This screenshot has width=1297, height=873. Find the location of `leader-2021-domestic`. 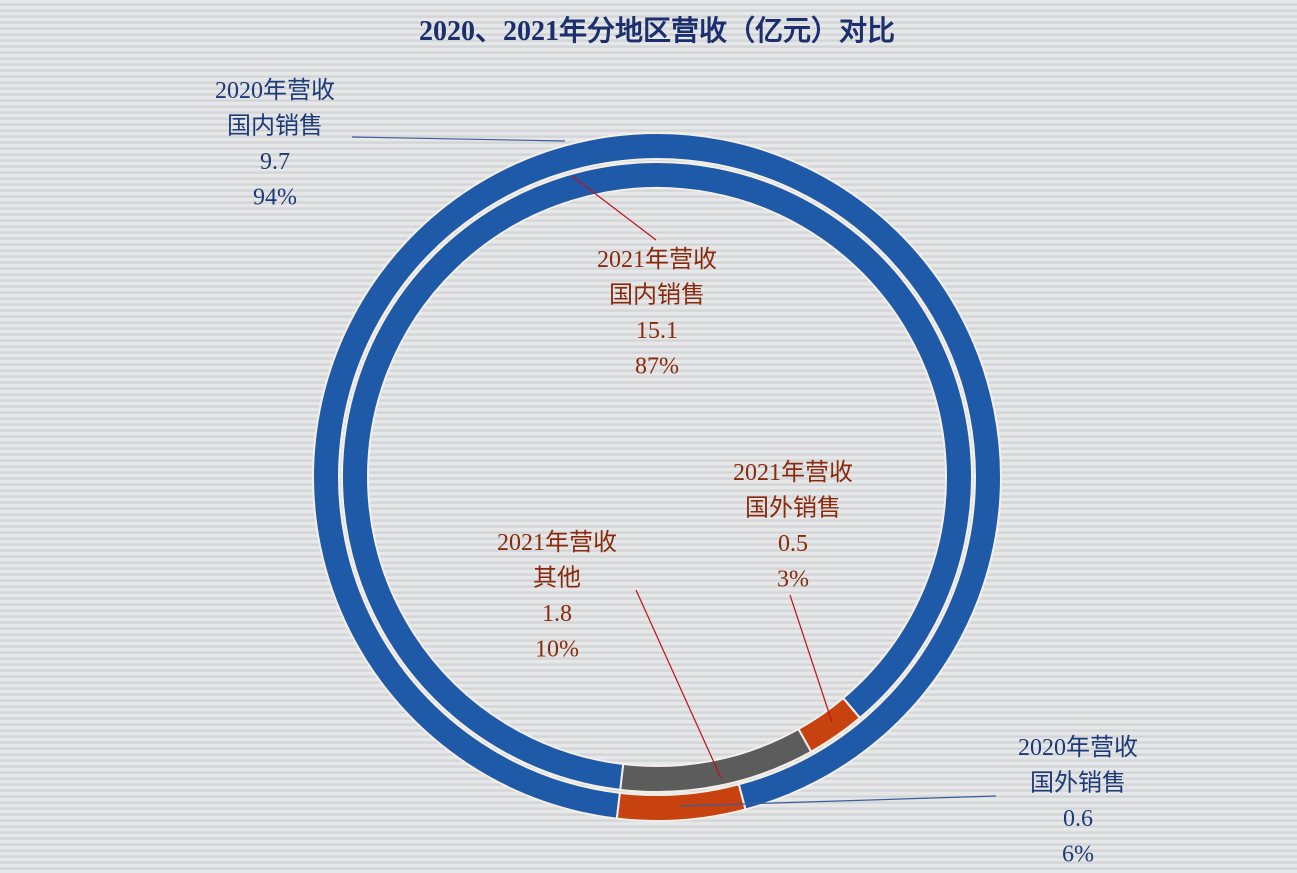

leader-2021-domestic is located at coordinates (614, 208).